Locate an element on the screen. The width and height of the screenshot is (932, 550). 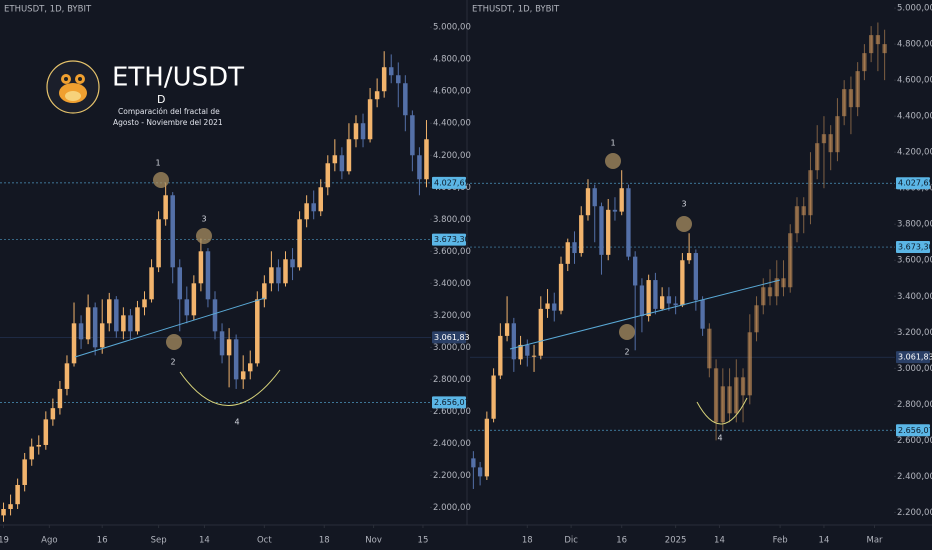
y-tick-label: 2.400,00 is located at coordinates (914, 477).